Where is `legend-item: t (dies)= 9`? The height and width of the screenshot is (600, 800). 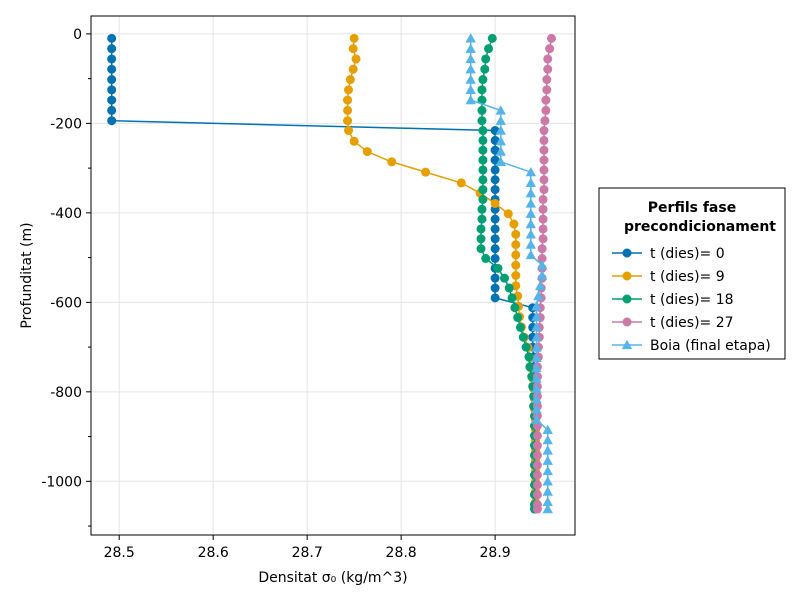 legend-item: t (dies)= 9 is located at coordinates (668, 277).